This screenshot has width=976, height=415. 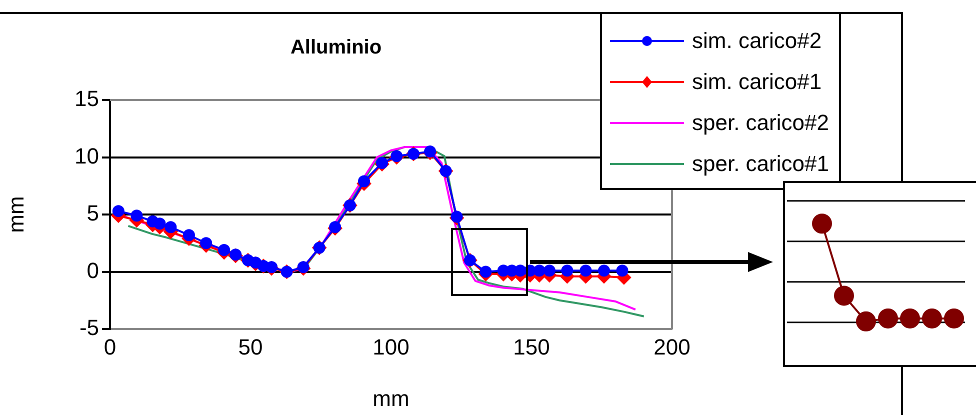 What do you see at coordinates (531, 347) in the screenshot?
I see `x-tick-label: 150` at bounding box center [531, 347].